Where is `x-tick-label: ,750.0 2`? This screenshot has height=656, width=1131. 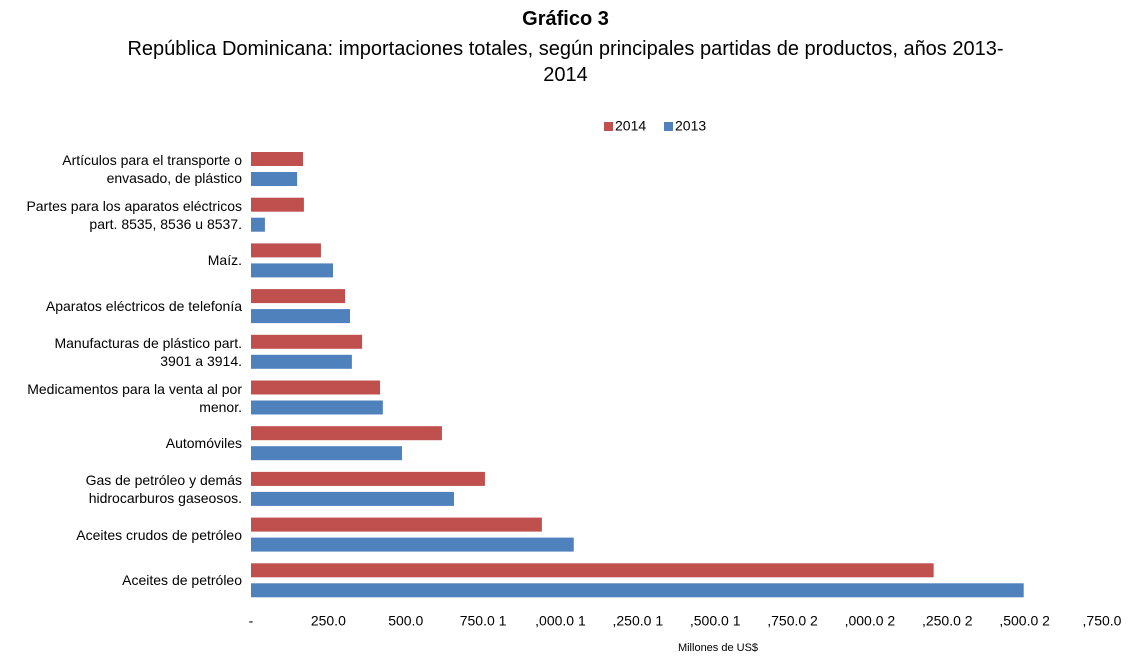
x-tick-label: ,750.0 2 is located at coordinates (792, 621).